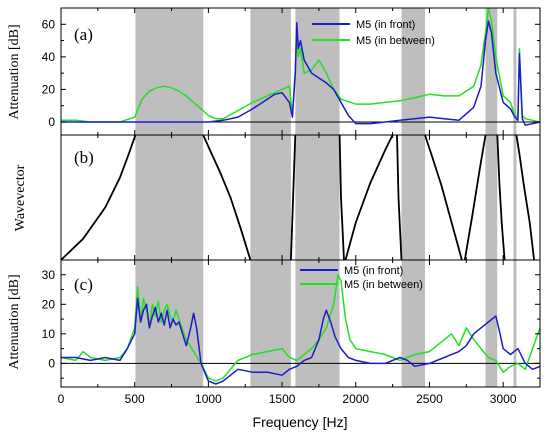 The width and height of the screenshot is (550, 442). Describe the element at coordinates (49, 304) in the screenshot. I see `y-tick-label-c: 20` at that location.